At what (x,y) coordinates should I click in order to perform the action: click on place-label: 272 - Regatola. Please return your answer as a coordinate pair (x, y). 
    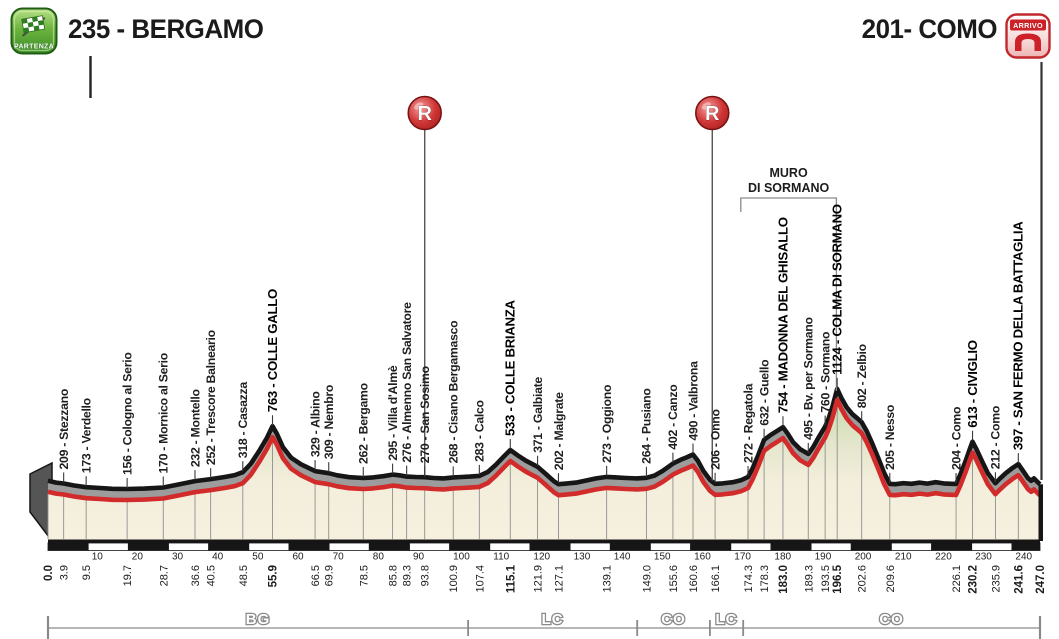
    Looking at the image, I should click on (748, 423).